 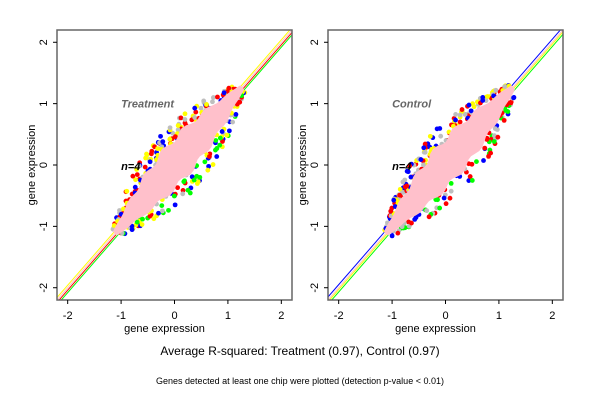 What do you see at coordinates (148, 105) in the screenshot?
I see `panel-label: Treatment` at bounding box center [148, 105].